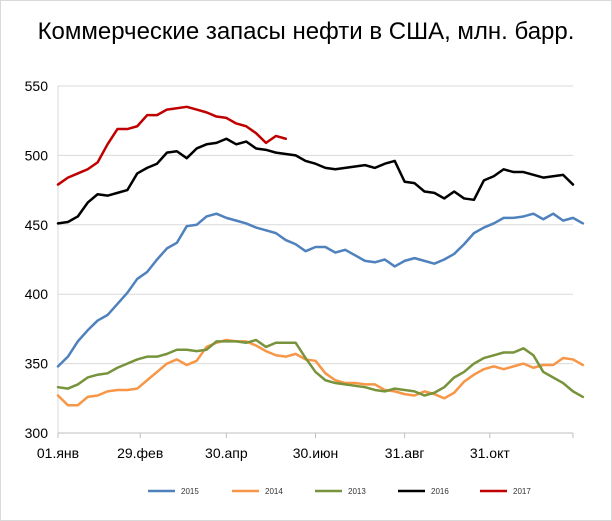 The width and height of the screenshot is (612, 521). What do you see at coordinates (37, 225) in the screenshot?
I see `y-tick-label: 450` at bounding box center [37, 225].